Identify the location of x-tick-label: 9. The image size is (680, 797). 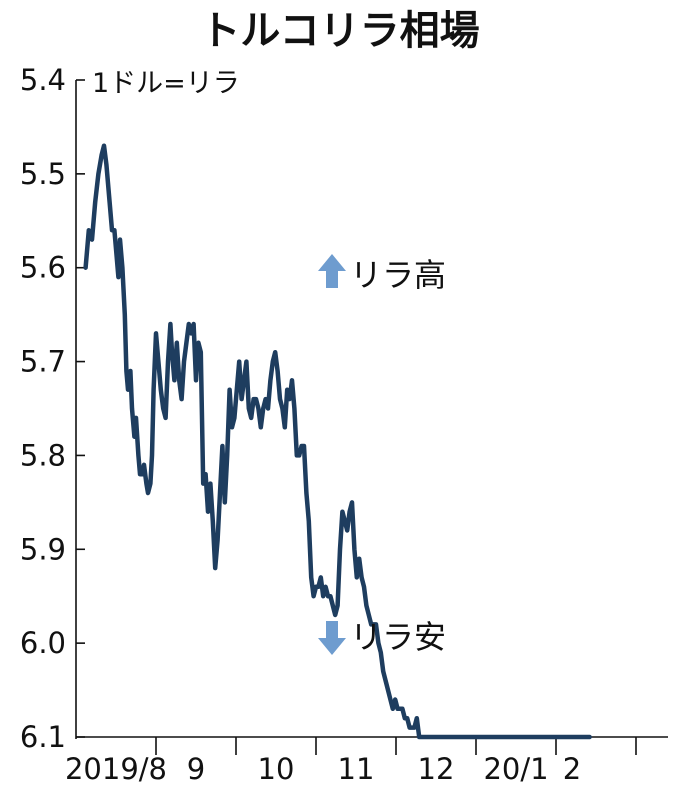
(196, 769).